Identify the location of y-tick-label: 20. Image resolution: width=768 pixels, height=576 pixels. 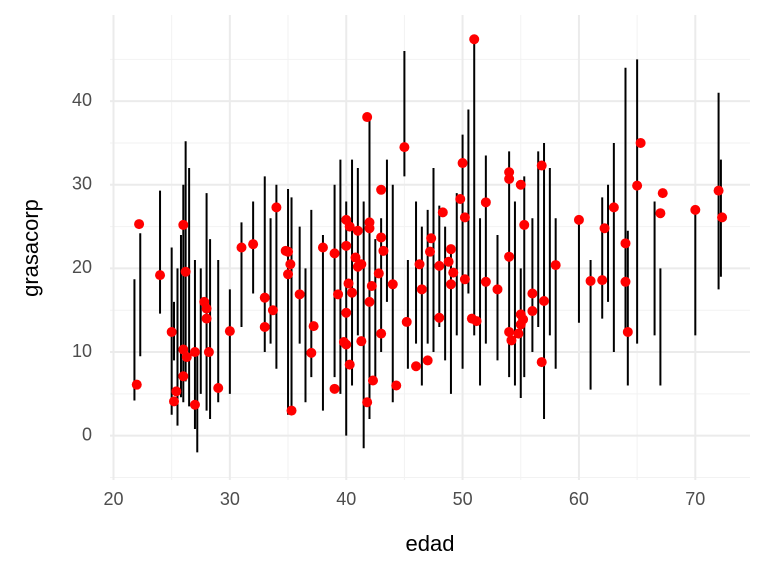
(82, 267).